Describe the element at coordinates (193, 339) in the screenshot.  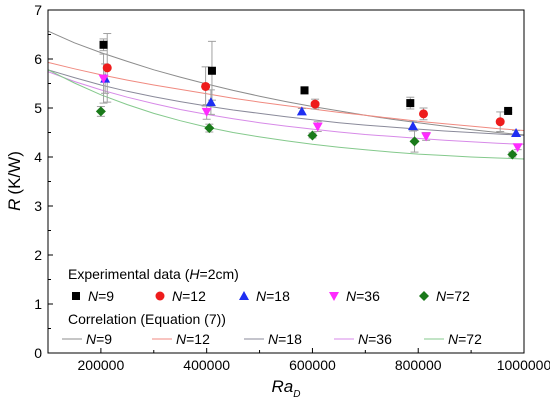
I see `legend-line-label-N12: N=12` at that location.